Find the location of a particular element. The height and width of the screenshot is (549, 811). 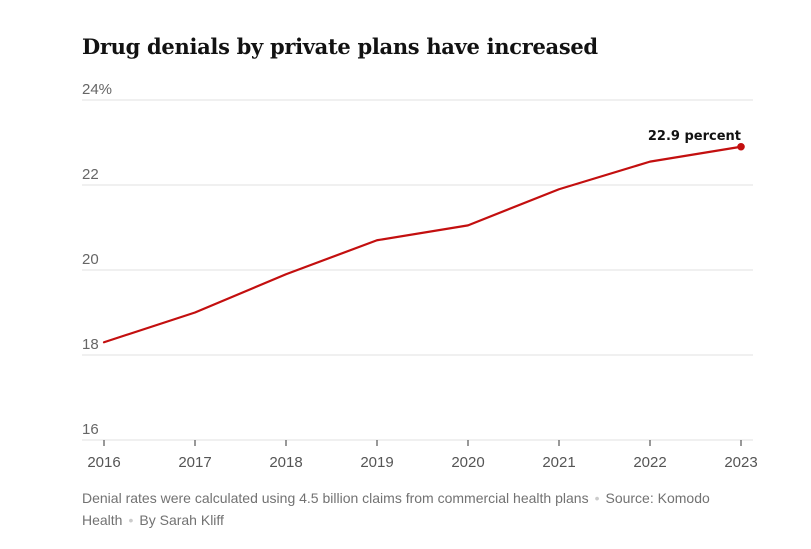

x-tick-label: 2023 is located at coordinates (740, 462).